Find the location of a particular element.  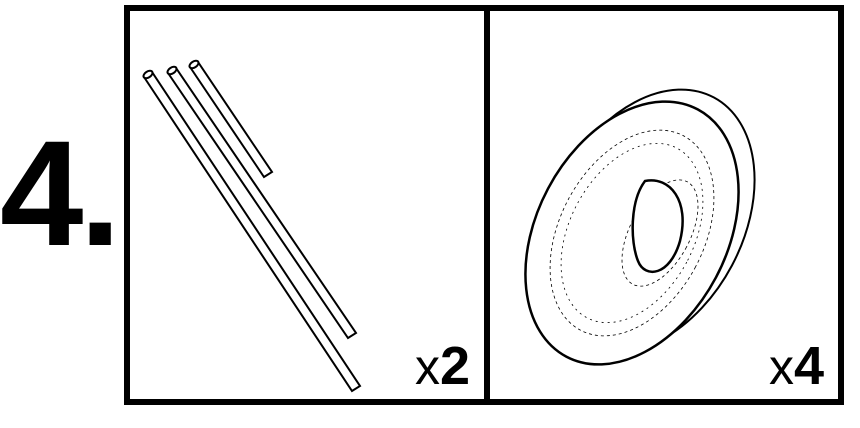

quantity-label: x2 is located at coordinates (442, 366).